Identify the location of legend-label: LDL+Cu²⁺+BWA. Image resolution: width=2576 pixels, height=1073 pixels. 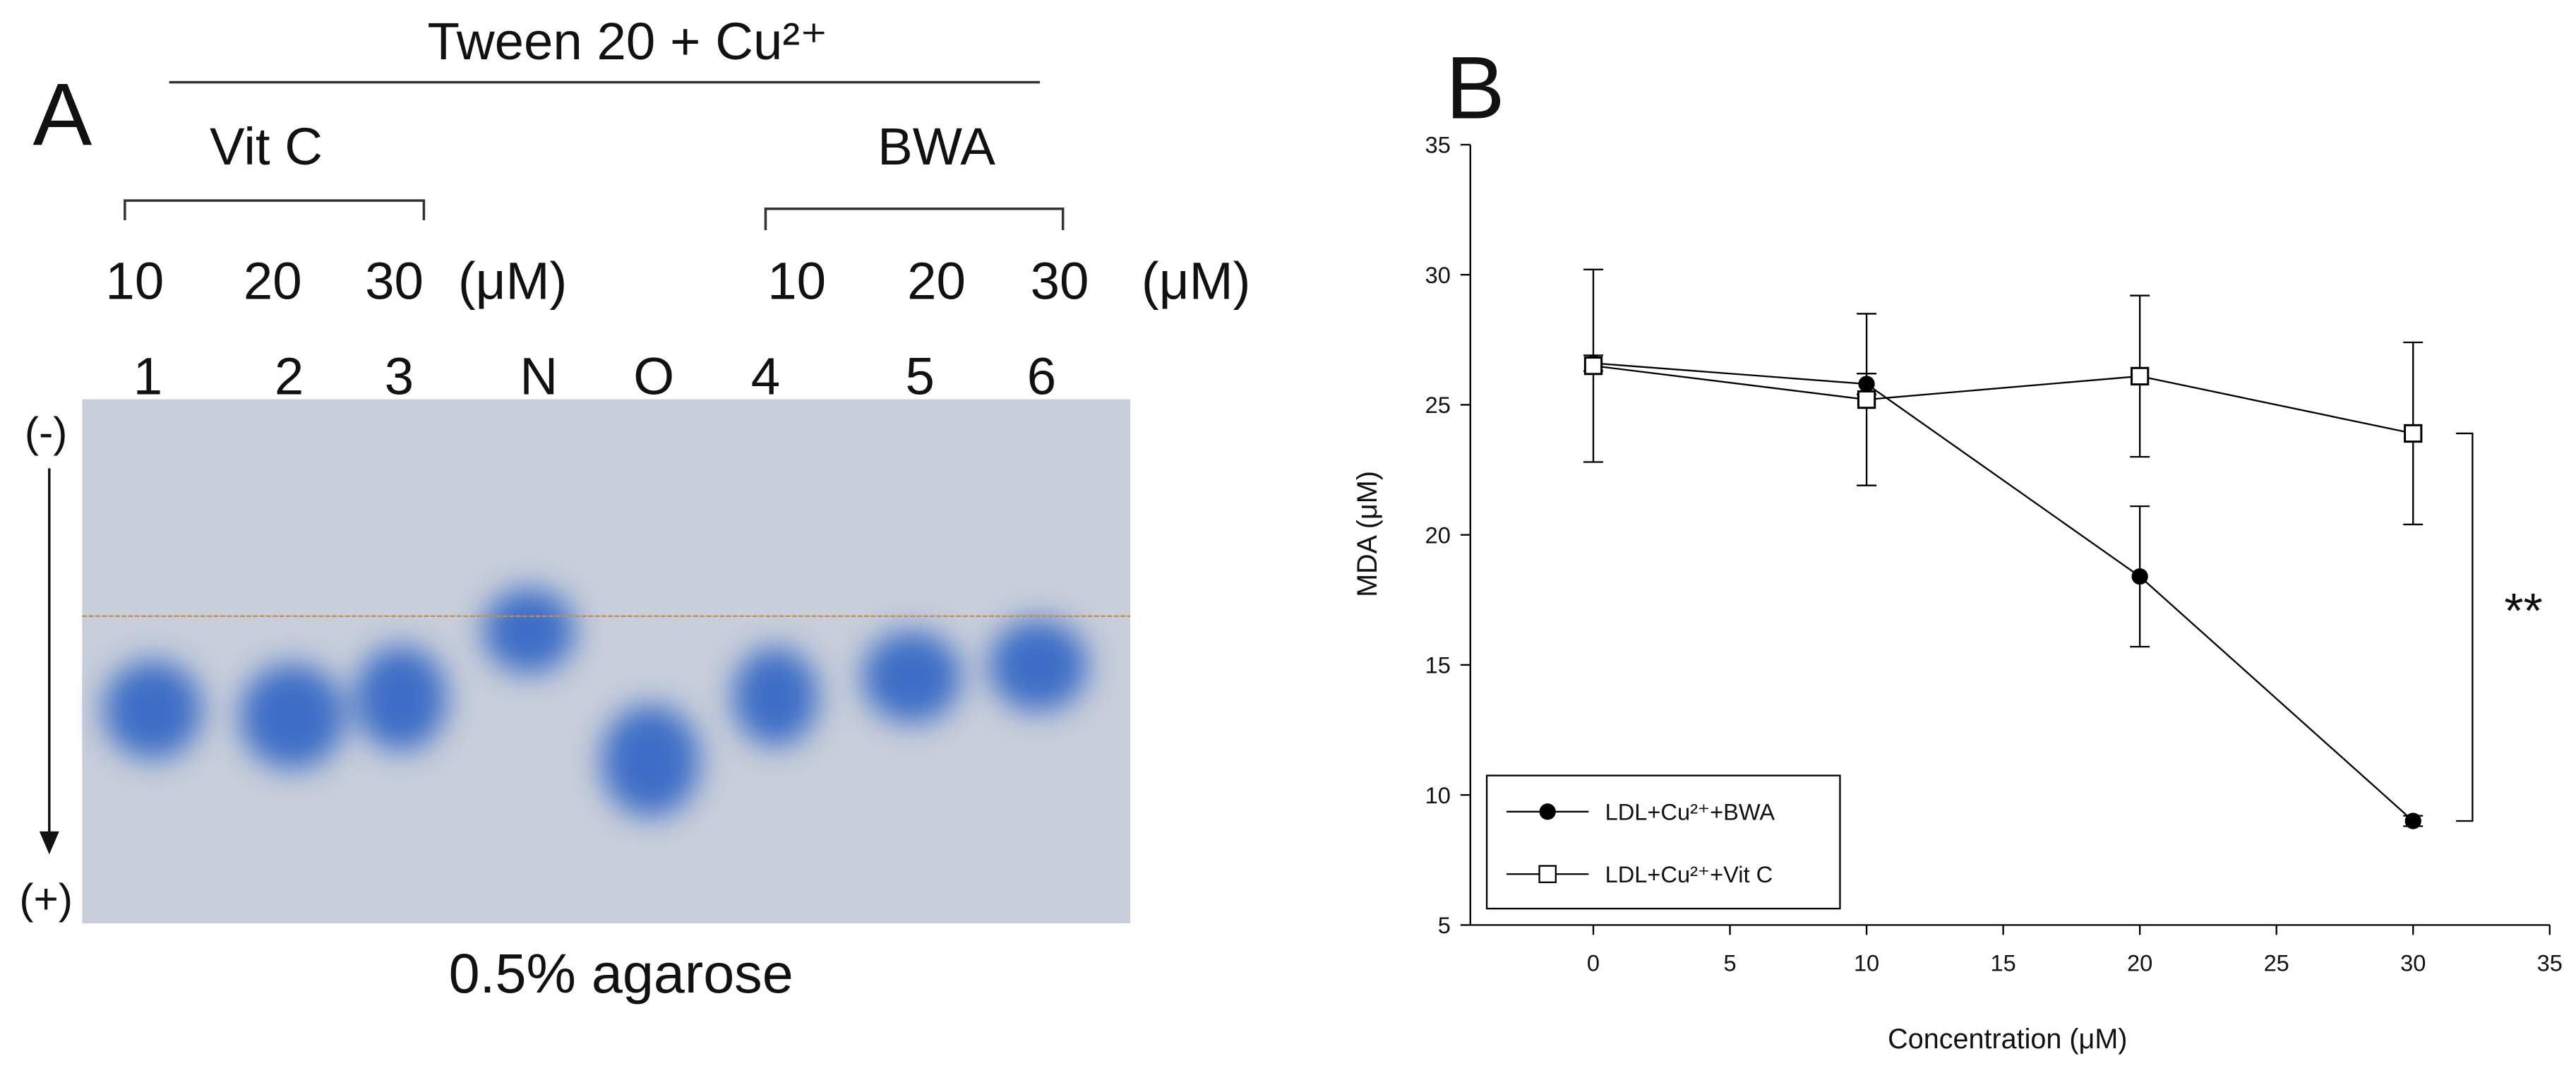
(1690, 812).